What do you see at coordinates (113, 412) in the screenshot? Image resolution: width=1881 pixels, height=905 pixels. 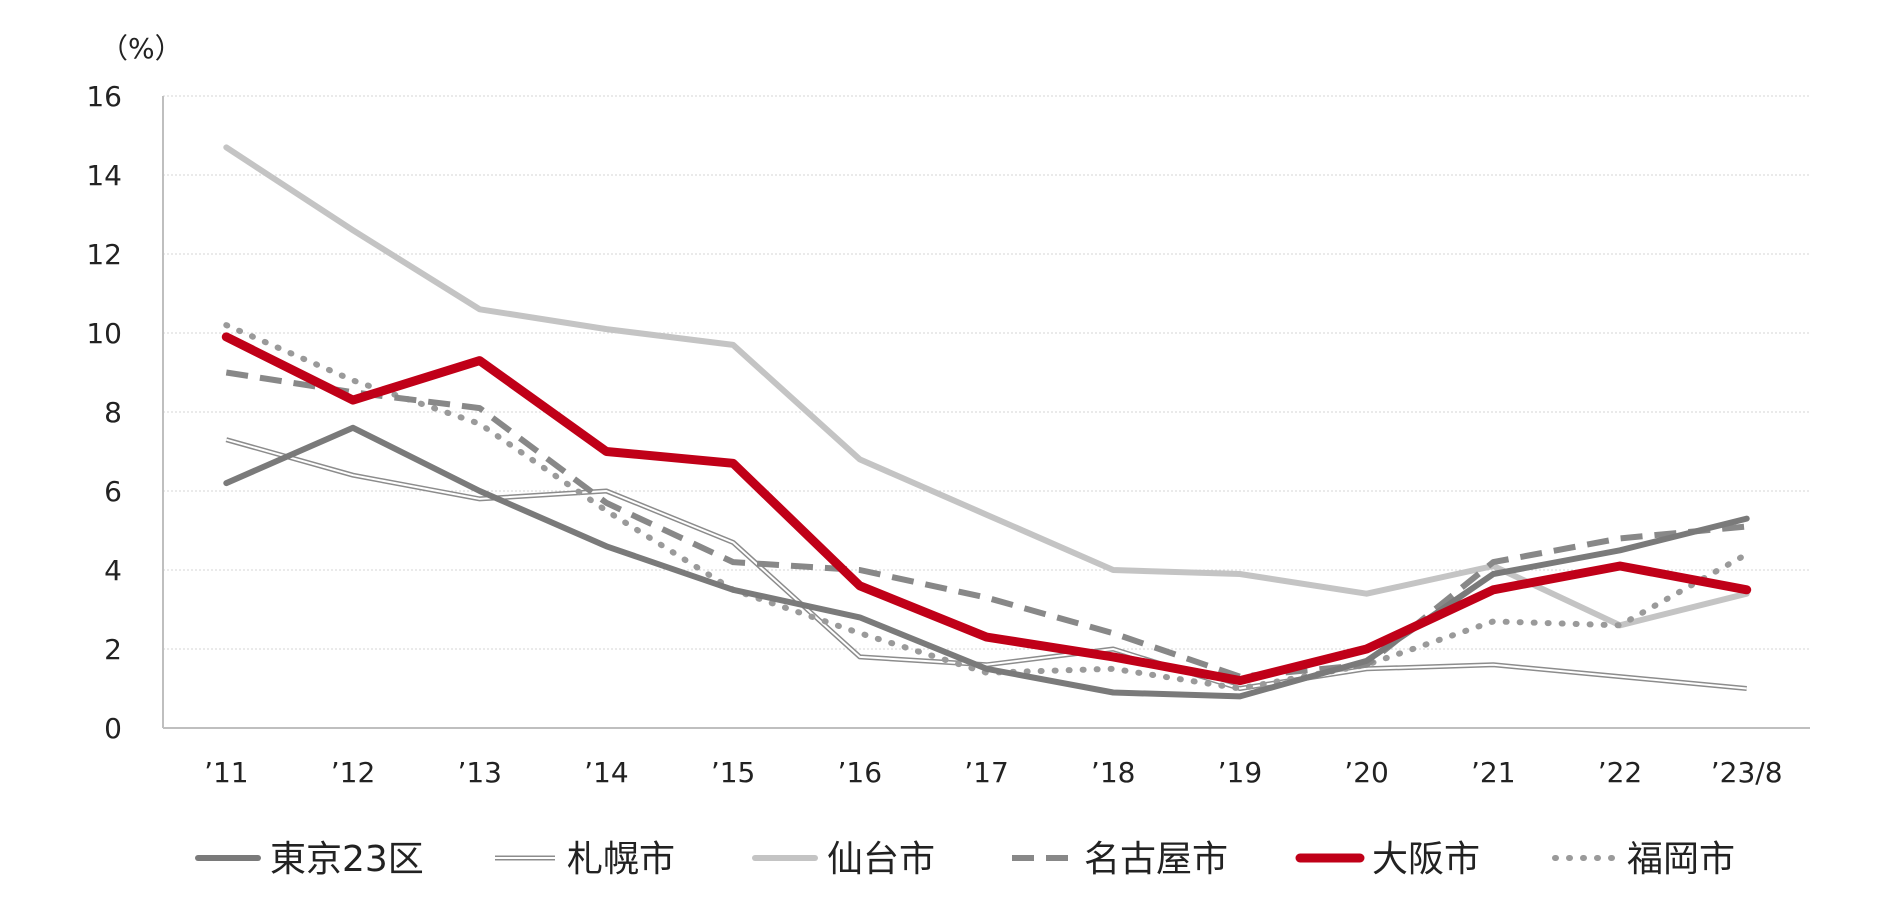 I see `y-tick-label: 8` at bounding box center [113, 412].